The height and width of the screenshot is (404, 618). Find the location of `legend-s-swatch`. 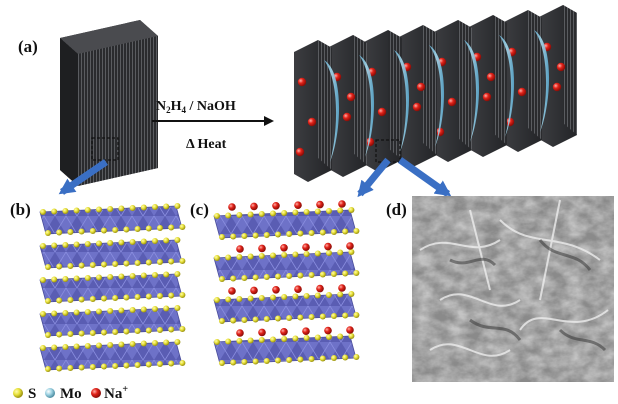

legend-s-swatch is located at coordinates (18, 393).